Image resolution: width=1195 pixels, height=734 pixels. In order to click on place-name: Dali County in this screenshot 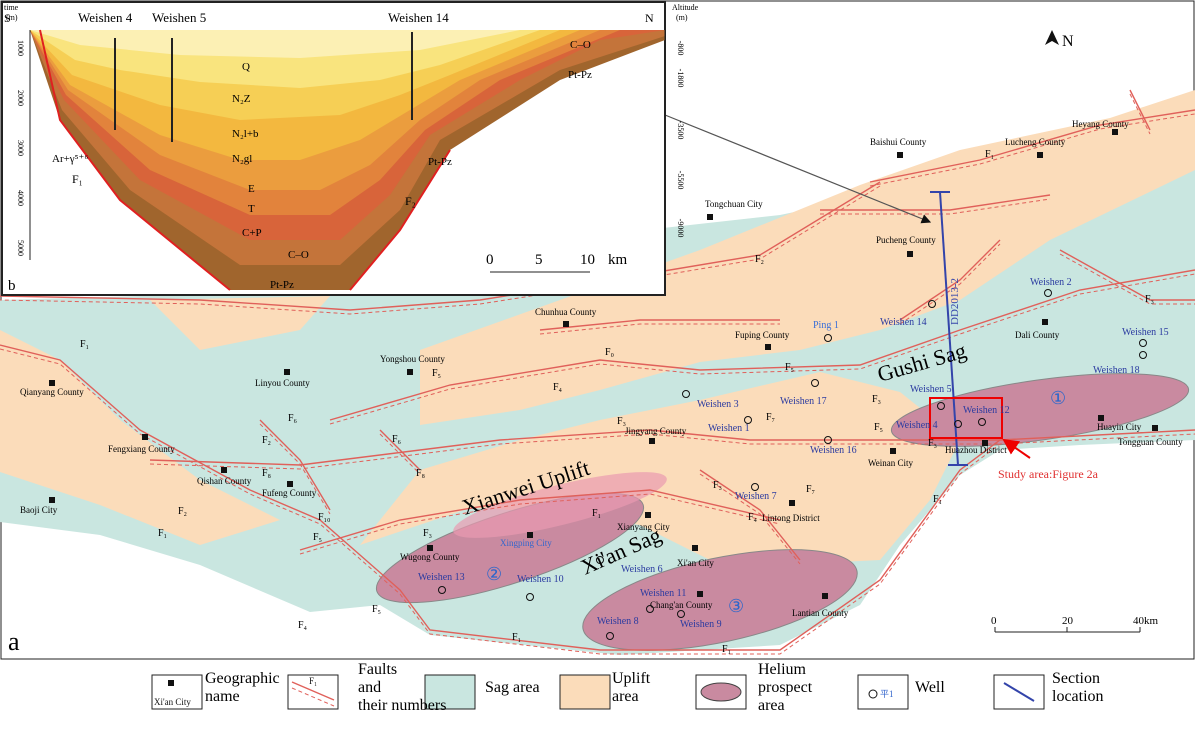, I will do `click(1037, 335)`.